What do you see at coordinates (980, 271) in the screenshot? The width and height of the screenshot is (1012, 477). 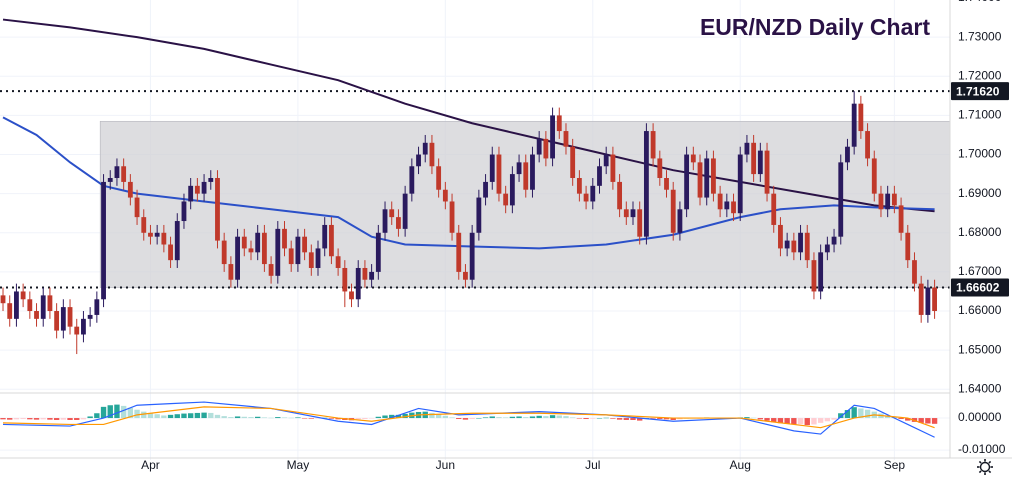 I see `y-tick-label: 1.67000` at bounding box center [980, 271].